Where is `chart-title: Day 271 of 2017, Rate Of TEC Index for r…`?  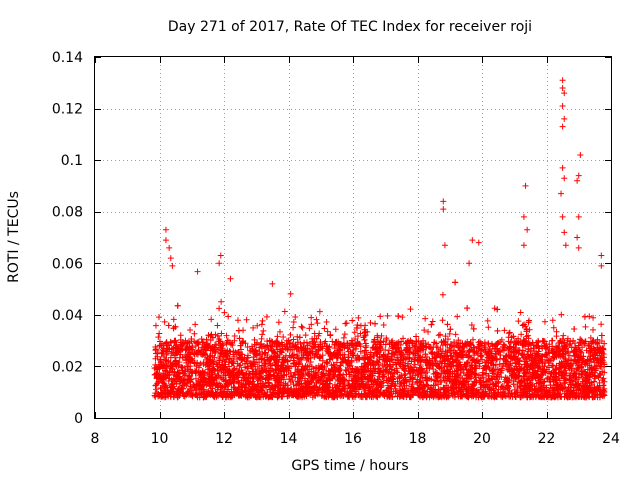 chart-title: Day 271 of 2017, Rate Of TEC Index for r… is located at coordinates (350, 27).